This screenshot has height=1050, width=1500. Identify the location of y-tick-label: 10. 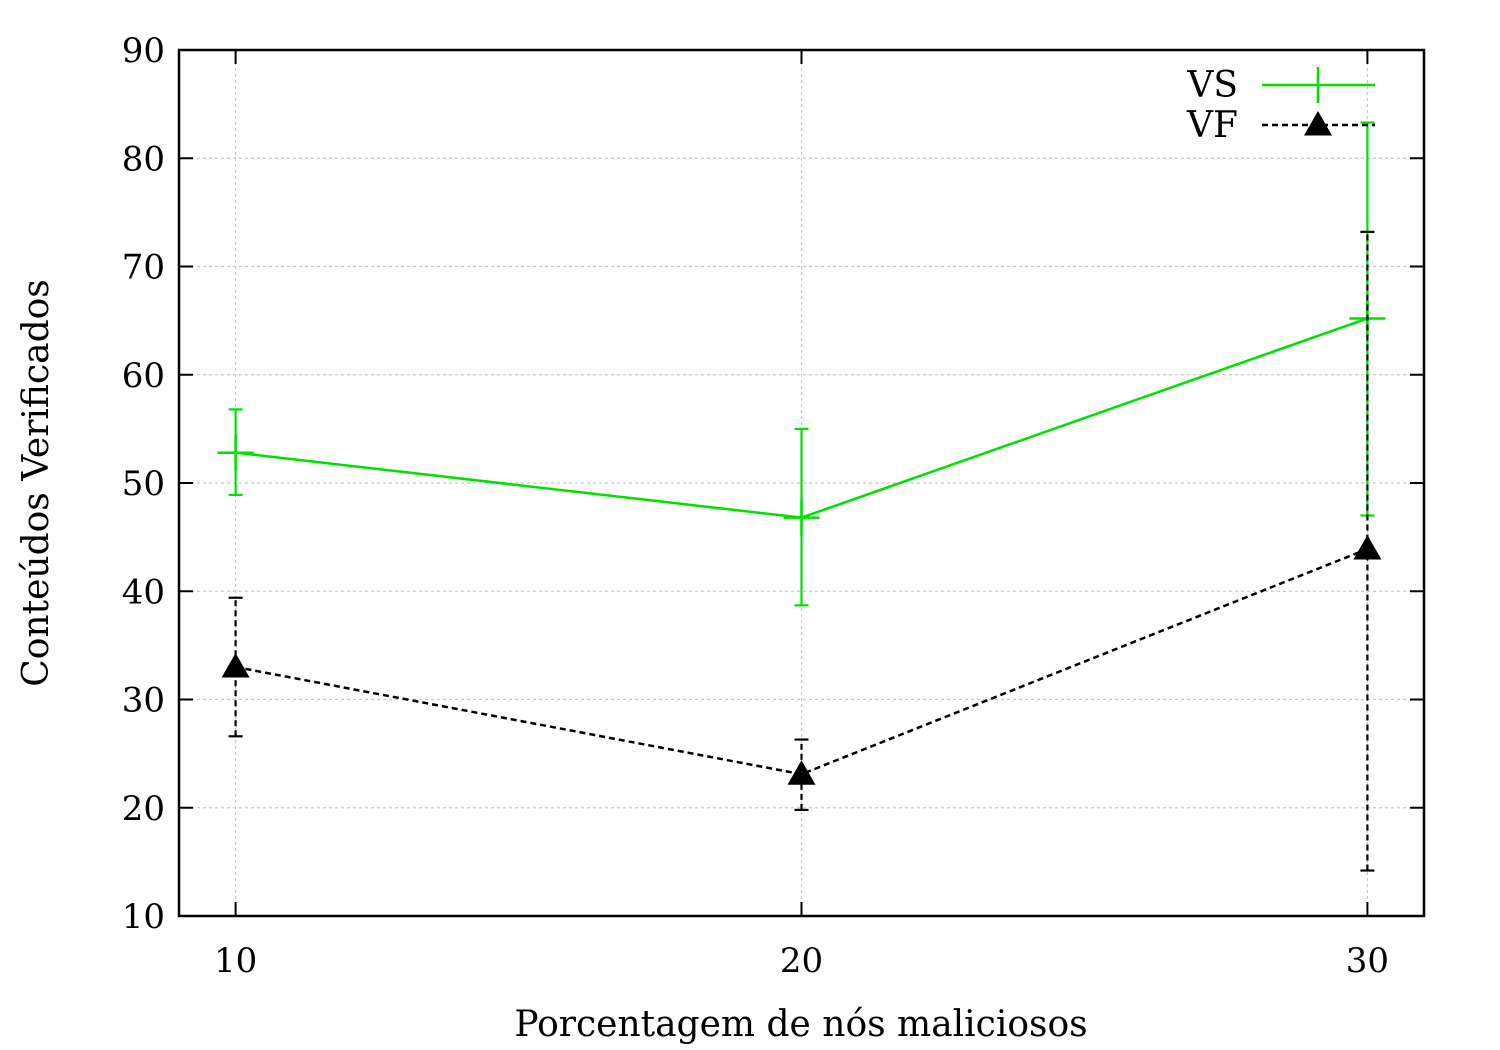
(143, 917).